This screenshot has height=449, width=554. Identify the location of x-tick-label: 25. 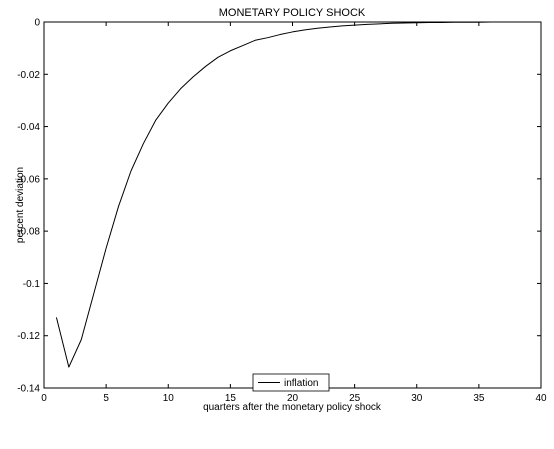
(355, 398).